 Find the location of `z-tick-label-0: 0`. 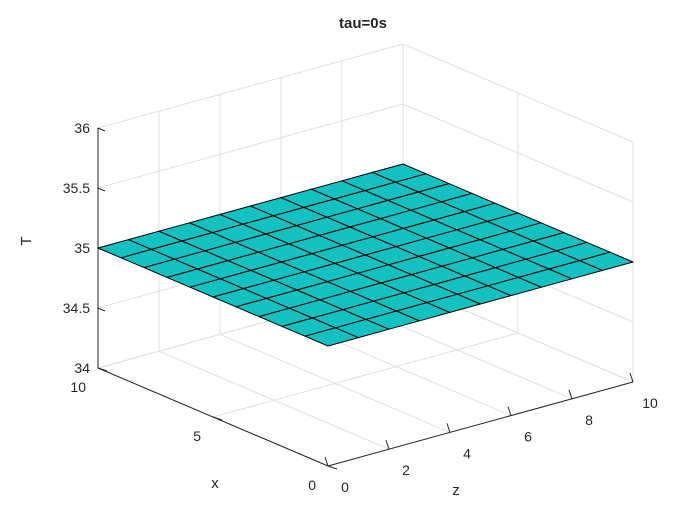

z-tick-label-0: 0 is located at coordinates (345, 487).